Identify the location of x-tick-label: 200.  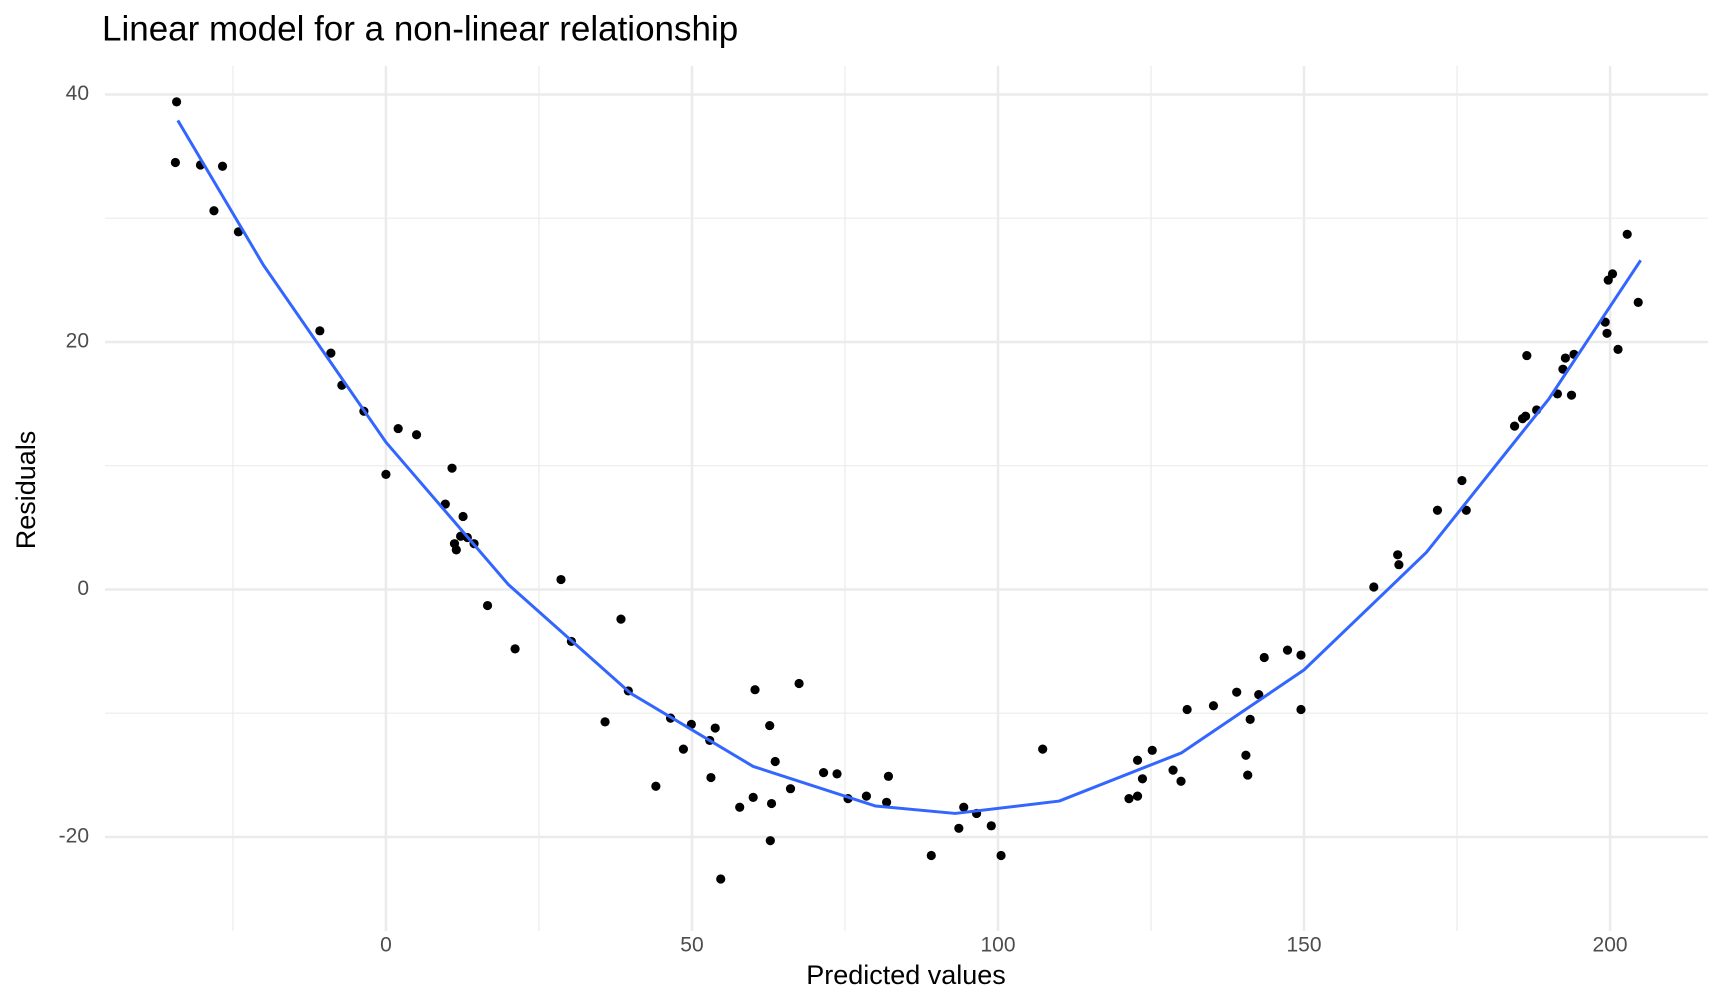
(1610, 945).